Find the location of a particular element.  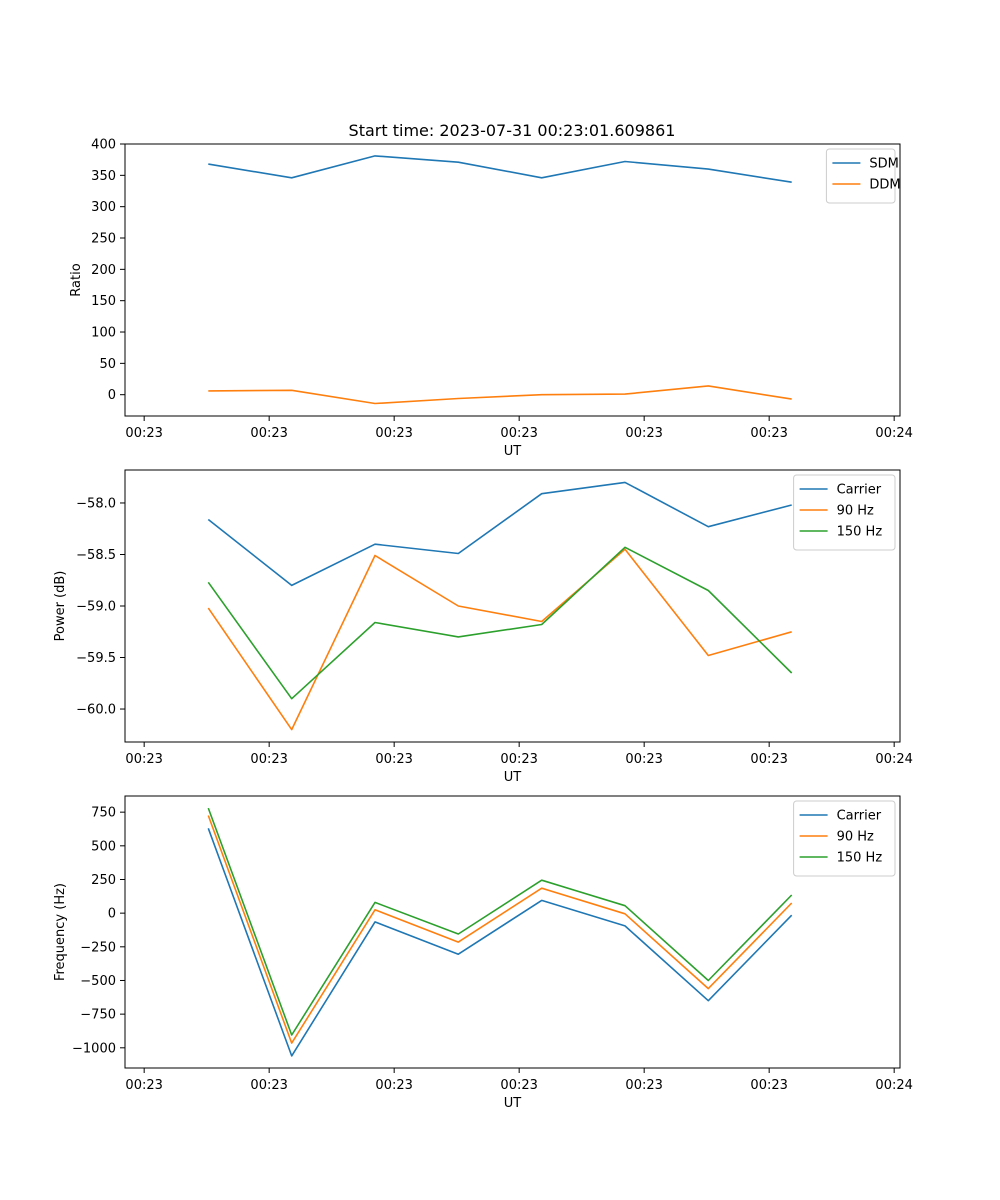

figure-title: Start time: 2023-07-31 00:23:01.609861 is located at coordinates (512, 130).